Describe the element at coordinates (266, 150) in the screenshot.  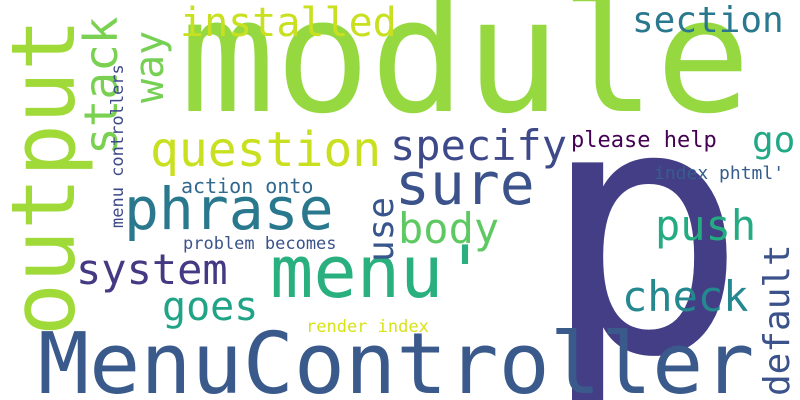
I see `word-question: question` at that location.